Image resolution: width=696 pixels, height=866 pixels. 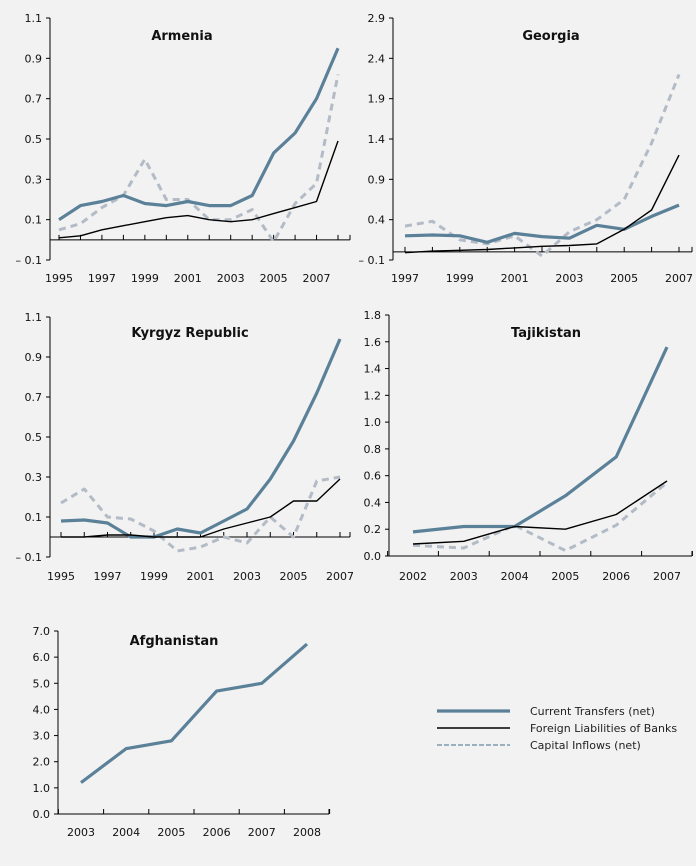 I want to click on legend-label-current: Current Transfers (net), so click(x=592, y=711).